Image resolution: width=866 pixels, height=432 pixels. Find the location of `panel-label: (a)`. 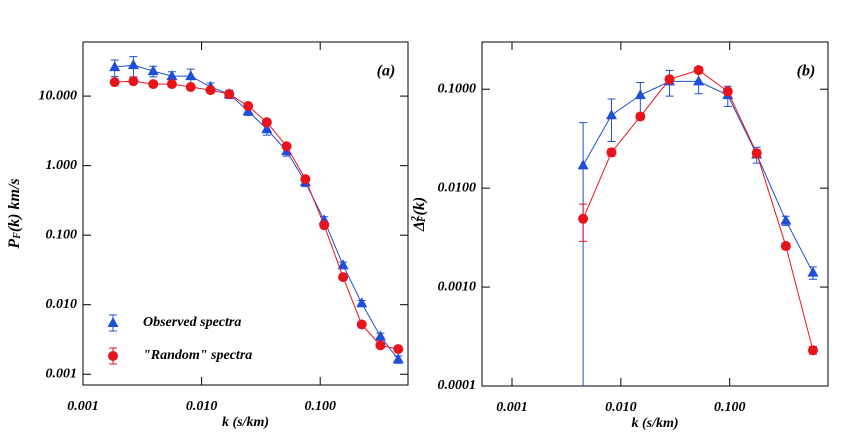

panel-label: (a) is located at coordinates (386, 71).